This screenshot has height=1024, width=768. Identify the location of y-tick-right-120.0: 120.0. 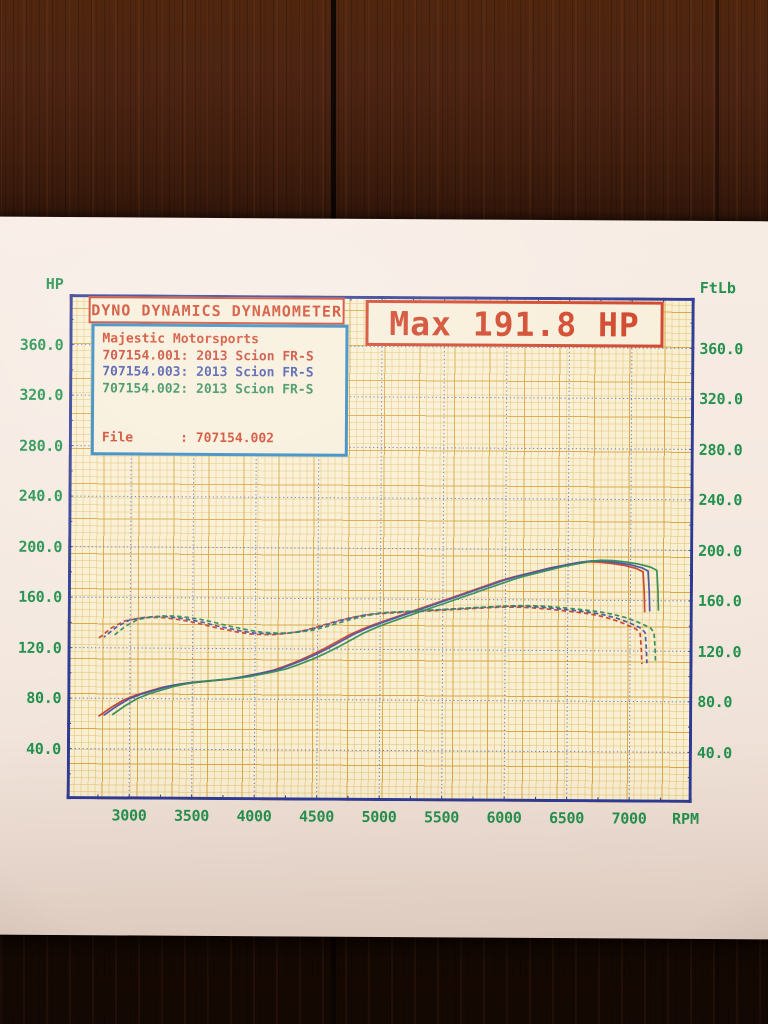
(719, 651).